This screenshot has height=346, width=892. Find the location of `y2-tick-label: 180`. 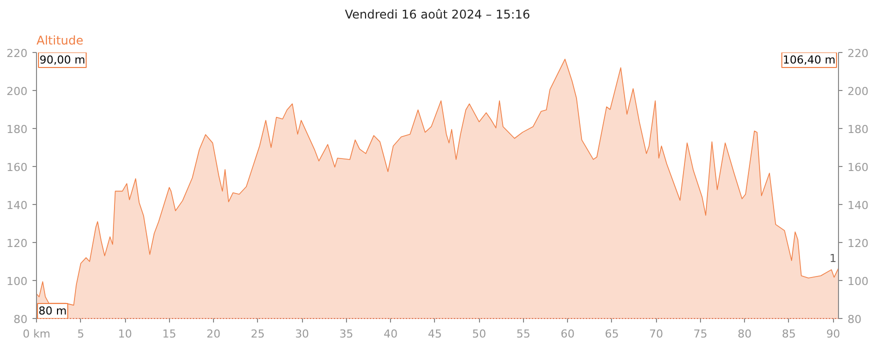

y2-tick-label: 180 is located at coordinates (858, 129).